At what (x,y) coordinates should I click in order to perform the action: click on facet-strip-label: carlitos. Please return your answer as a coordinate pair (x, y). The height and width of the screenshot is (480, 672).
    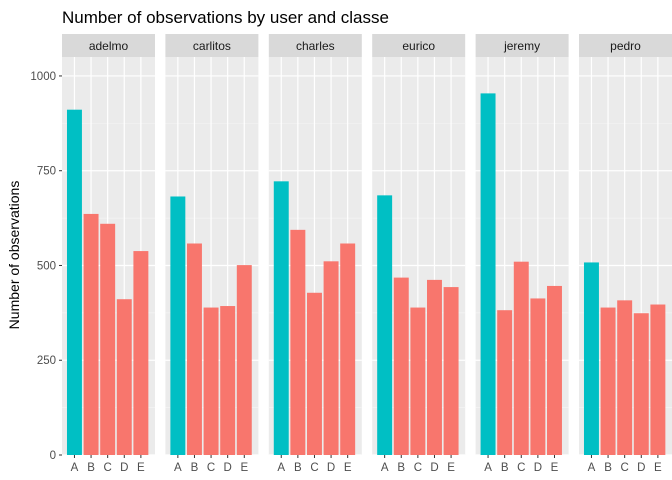
    Looking at the image, I should click on (212, 46).